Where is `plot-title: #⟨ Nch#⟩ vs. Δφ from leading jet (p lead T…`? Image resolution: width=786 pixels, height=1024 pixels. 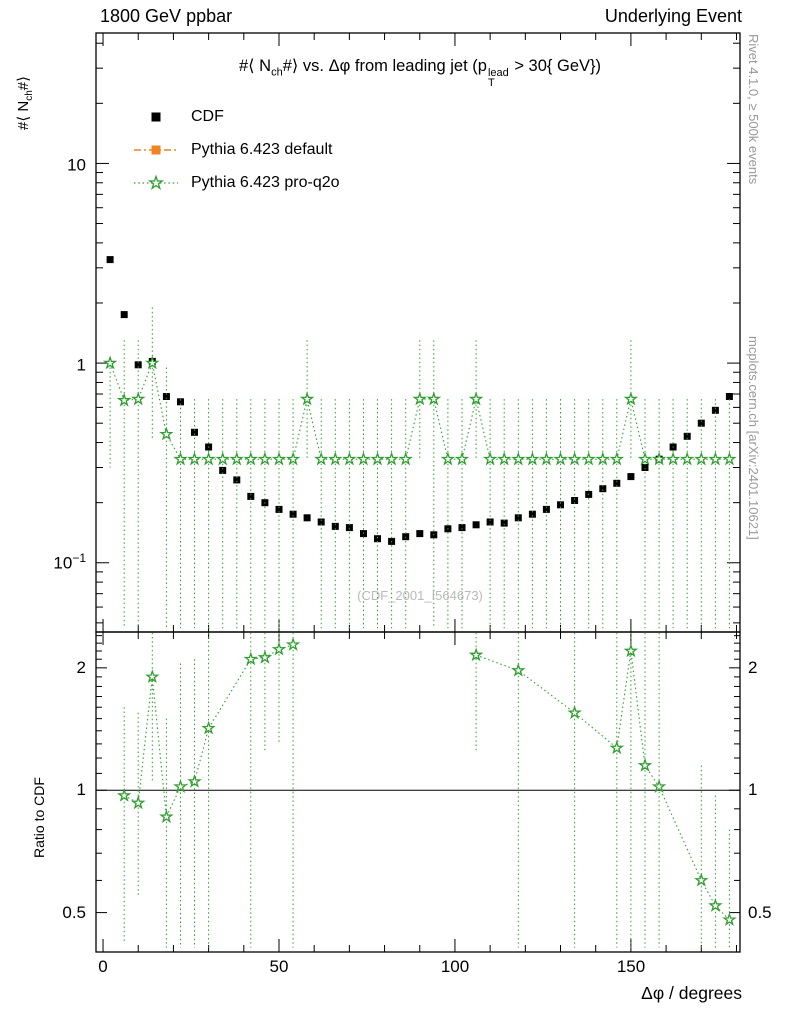
plot-title: #⟨ Nch#⟩ vs. Δφ from leading jet (p lead T… is located at coordinates (420, 72).